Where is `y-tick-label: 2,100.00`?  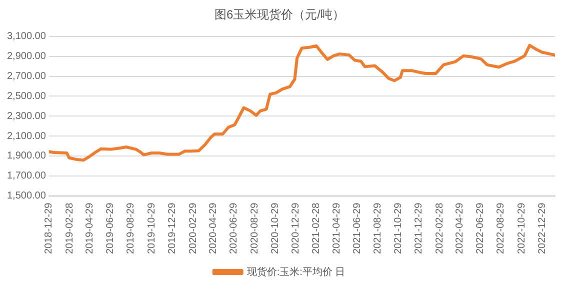 y-tick-label: 2,100.00 is located at coordinates (26, 136).